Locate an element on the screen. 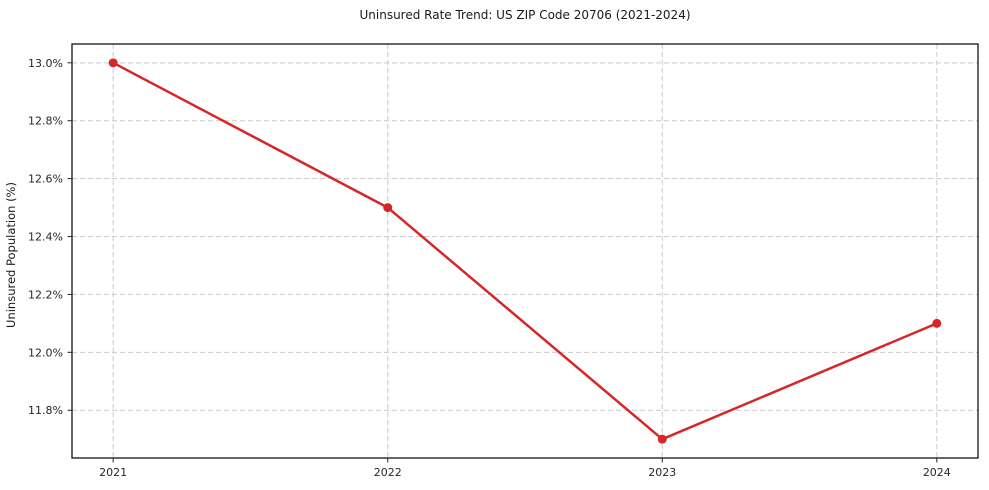  y-tick-label: 12.2% is located at coordinates (45, 294).